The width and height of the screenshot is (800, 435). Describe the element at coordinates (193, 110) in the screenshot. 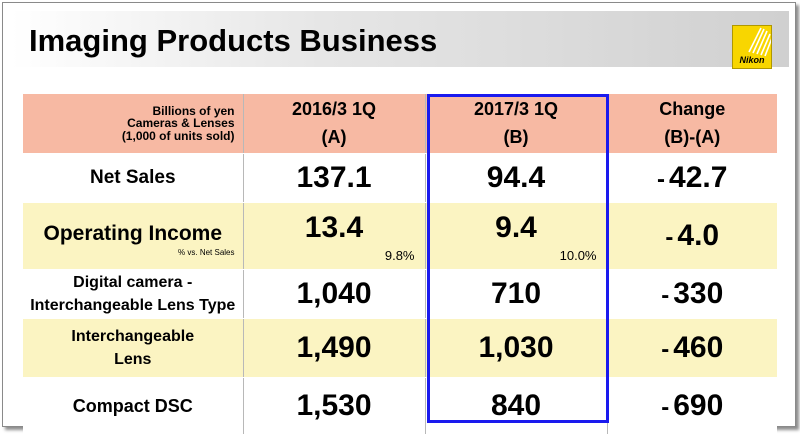

I see `unit-label: Billions of yen` at that location.